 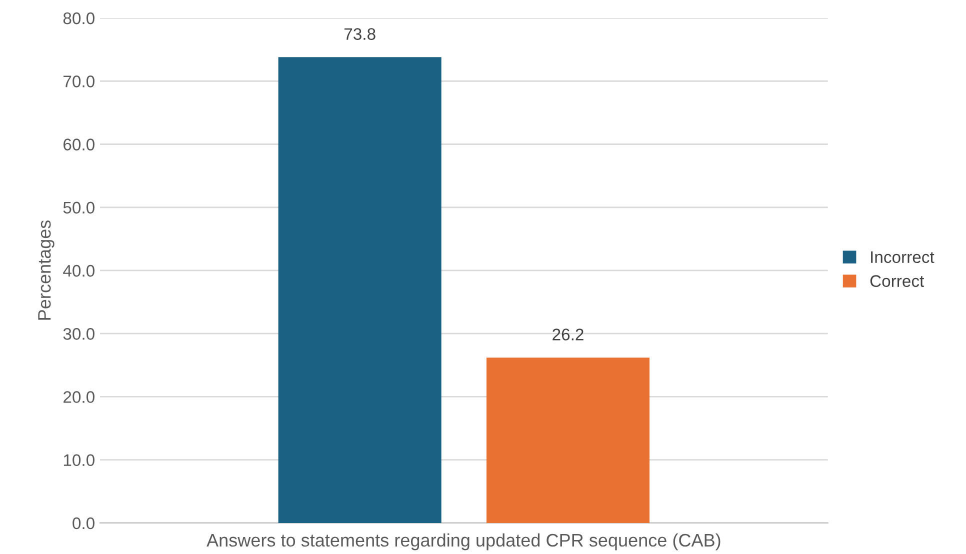 What do you see at coordinates (463, 541) in the screenshot?
I see `x-axis-title: Answers to statements regarding updated CPR sequence (CAB)` at bounding box center [463, 541].